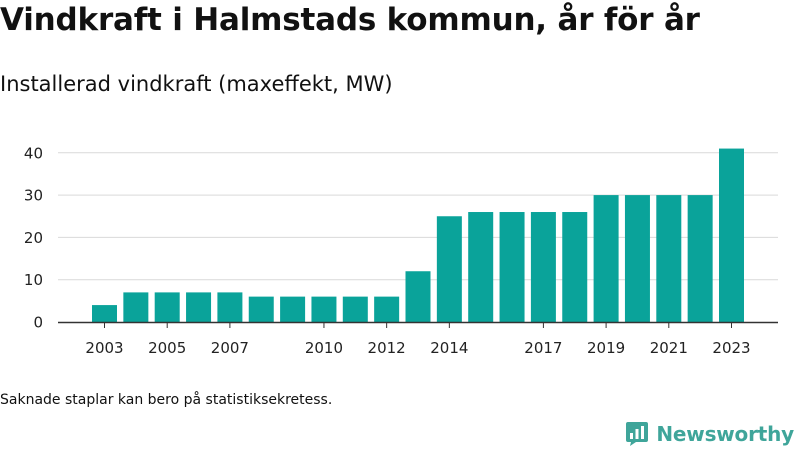 Image resolution: width=800 pixels, height=450 pixels. I want to click on x-tick-label: 2021, so click(669, 348).